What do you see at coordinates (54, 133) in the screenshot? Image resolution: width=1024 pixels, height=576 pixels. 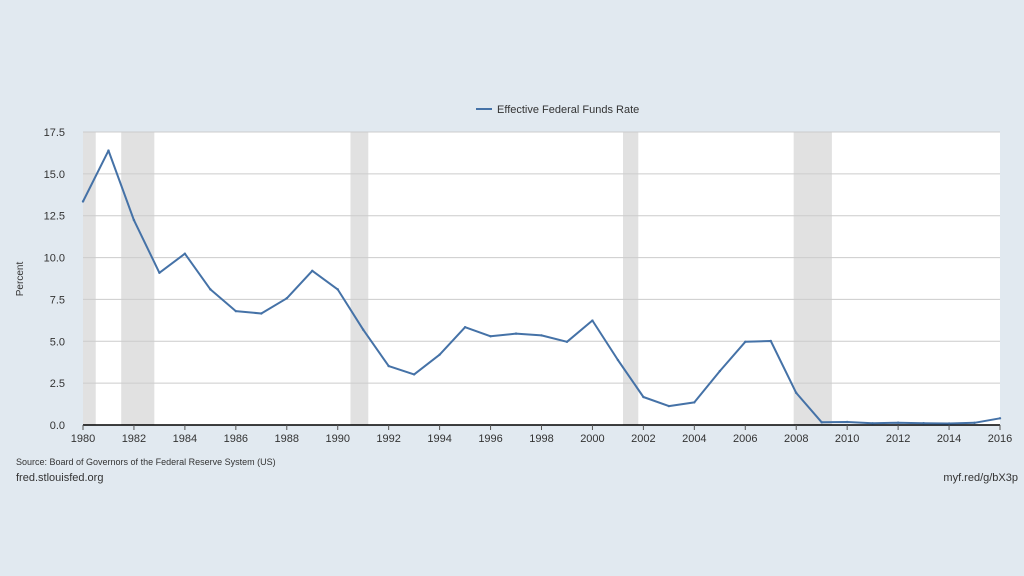 I see `y-tick-label: 17.5` at bounding box center [54, 133].